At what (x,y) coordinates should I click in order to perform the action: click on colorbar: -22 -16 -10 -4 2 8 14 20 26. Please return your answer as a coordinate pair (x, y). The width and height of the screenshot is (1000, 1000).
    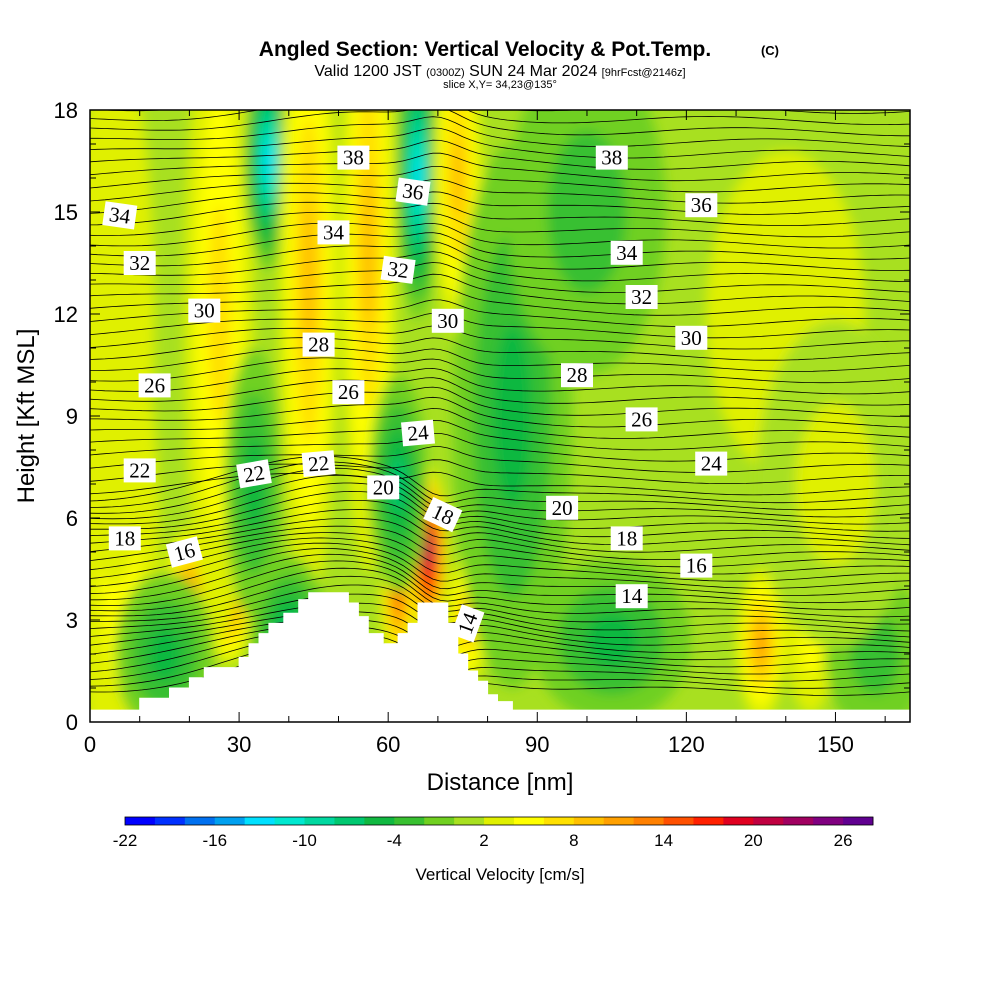
    Looking at the image, I should click on (493, 833).